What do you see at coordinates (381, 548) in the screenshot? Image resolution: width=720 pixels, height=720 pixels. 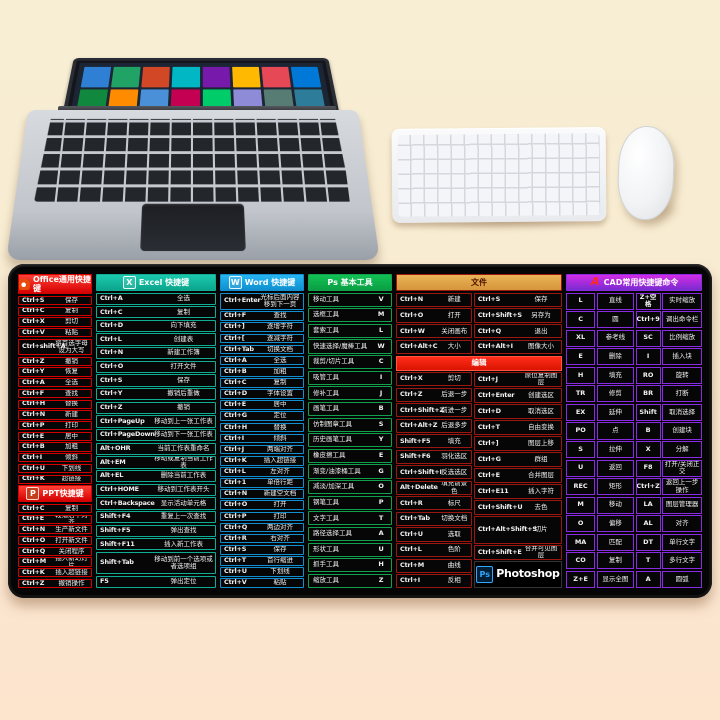 I see `tool-key: U` at bounding box center [381, 548].